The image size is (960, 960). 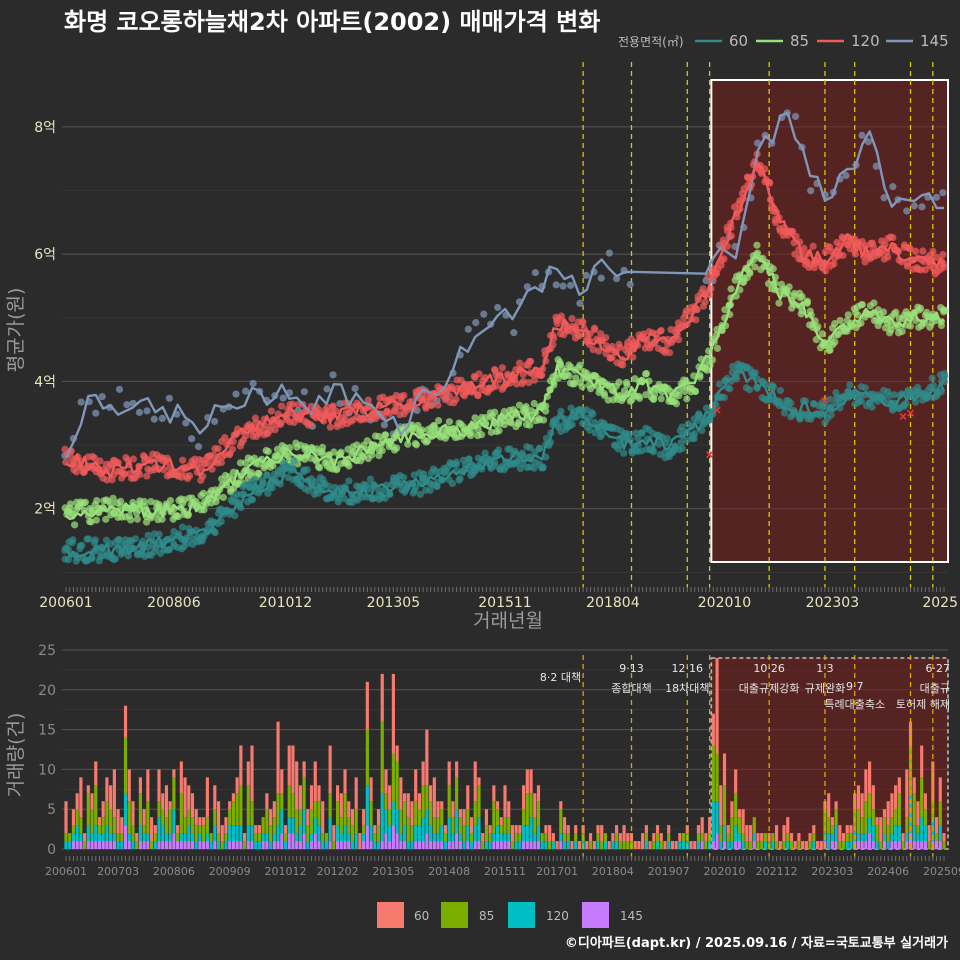 I want to click on policy-annotation-3: 10·26, so click(x=769, y=668).